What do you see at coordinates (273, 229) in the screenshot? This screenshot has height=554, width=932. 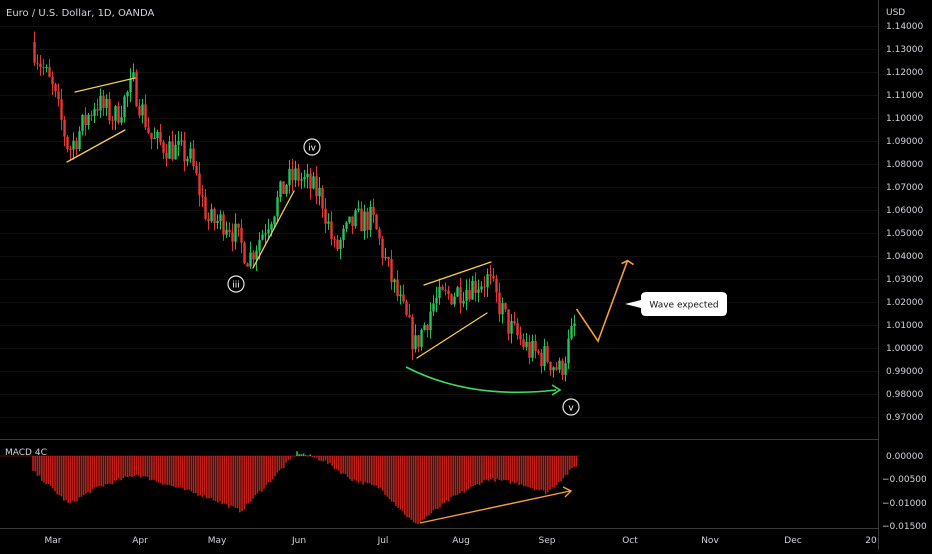 I see `wave-iii-trendline` at bounding box center [273, 229].